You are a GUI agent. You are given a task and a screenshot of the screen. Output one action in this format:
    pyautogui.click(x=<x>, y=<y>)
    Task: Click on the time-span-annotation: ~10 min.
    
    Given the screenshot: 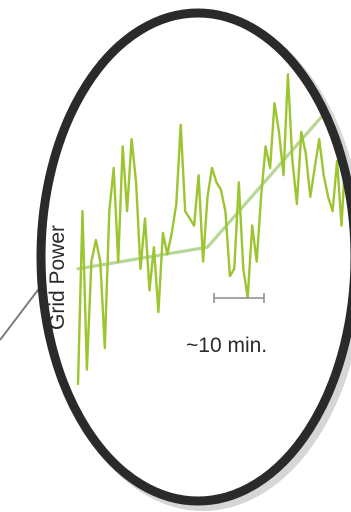 What is the action you would take?
    pyautogui.click(x=226, y=345)
    